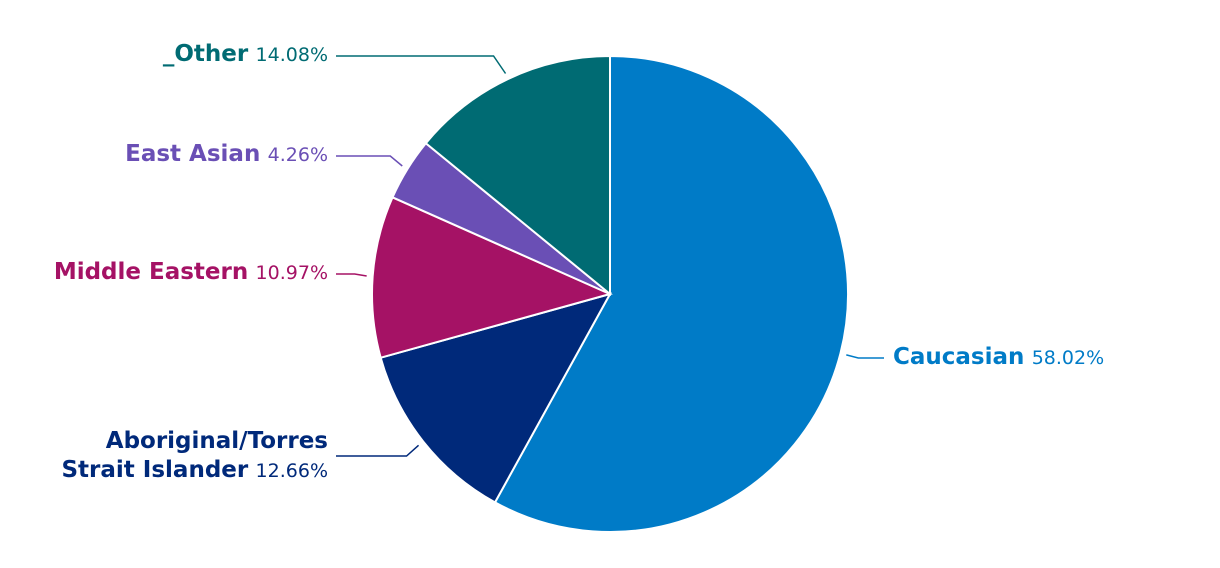 The image size is (1220, 568). What do you see at coordinates (193, 154) in the screenshot?
I see `category-name: East Asian` at bounding box center [193, 154].